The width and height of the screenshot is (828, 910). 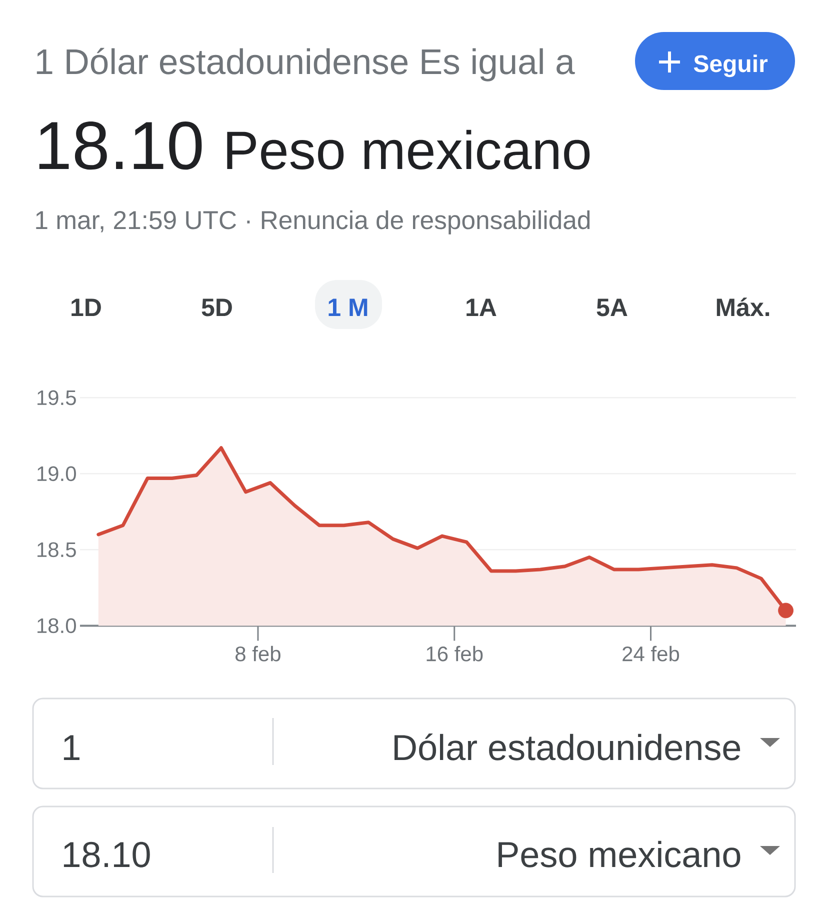 What do you see at coordinates (57, 398) in the screenshot?
I see `y-tick-label: 19.5` at bounding box center [57, 398].